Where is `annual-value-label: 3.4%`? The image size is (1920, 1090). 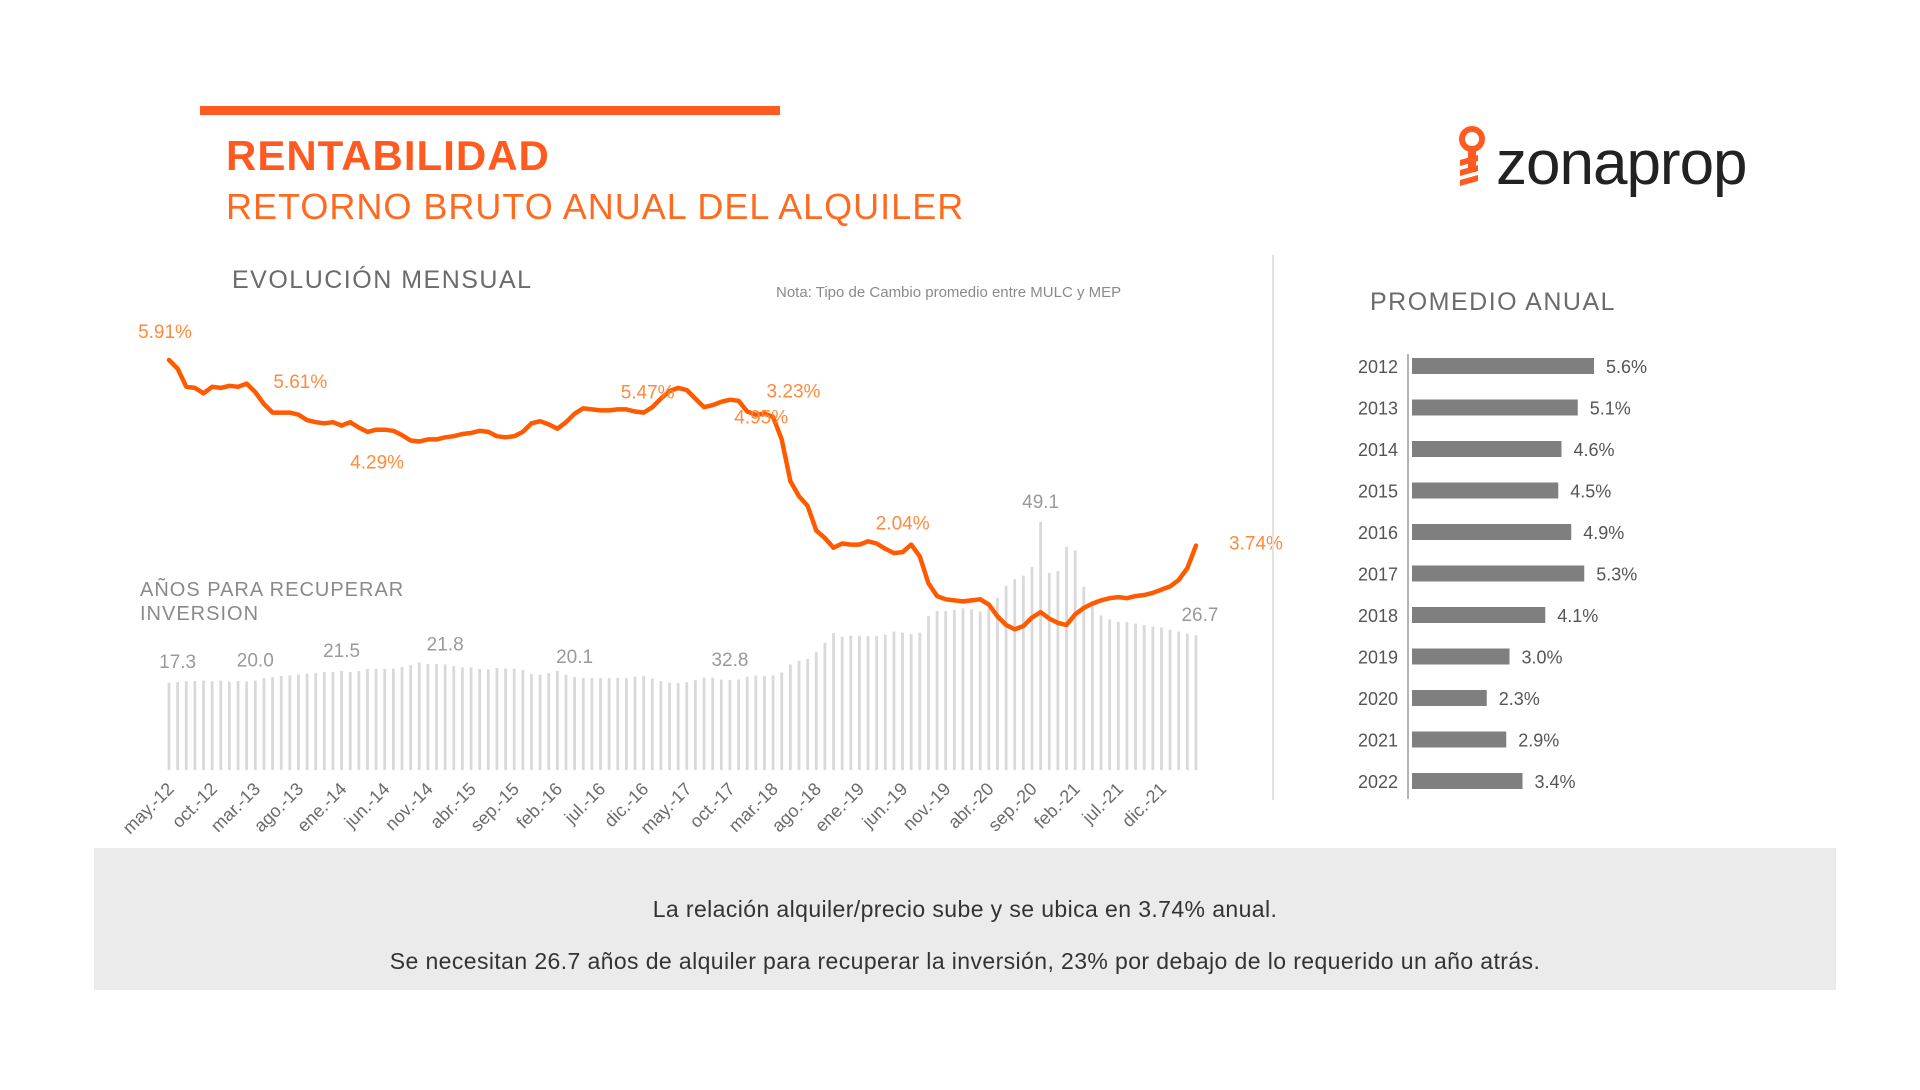 annual-value-label: 3.4% is located at coordinates (1555, 782).